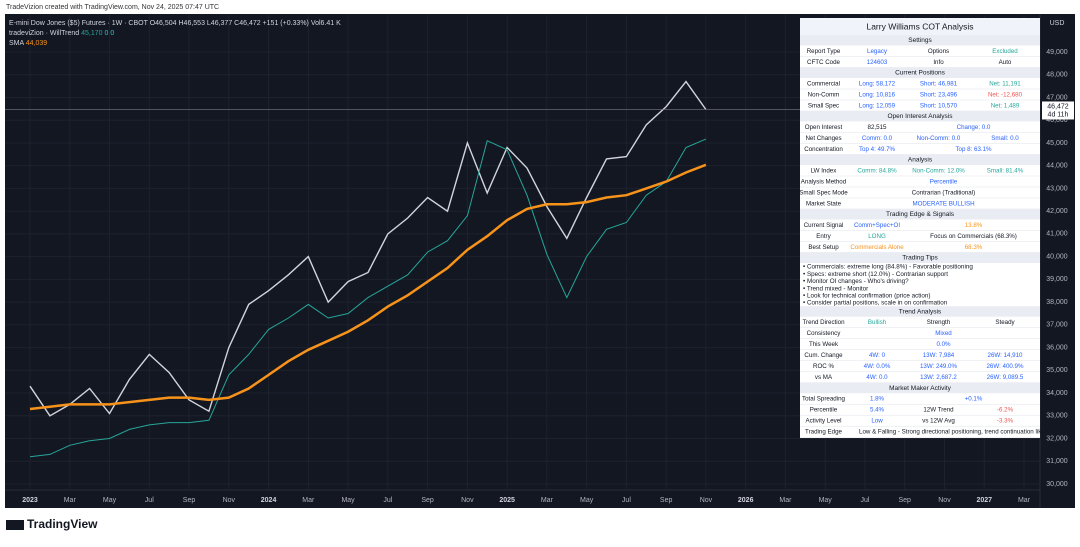 This screenshot has width=1080, height=547. Describe the element at coordinates (974, 127) in the screenshot. I see `cell-value: Change: 0.0` at that location.